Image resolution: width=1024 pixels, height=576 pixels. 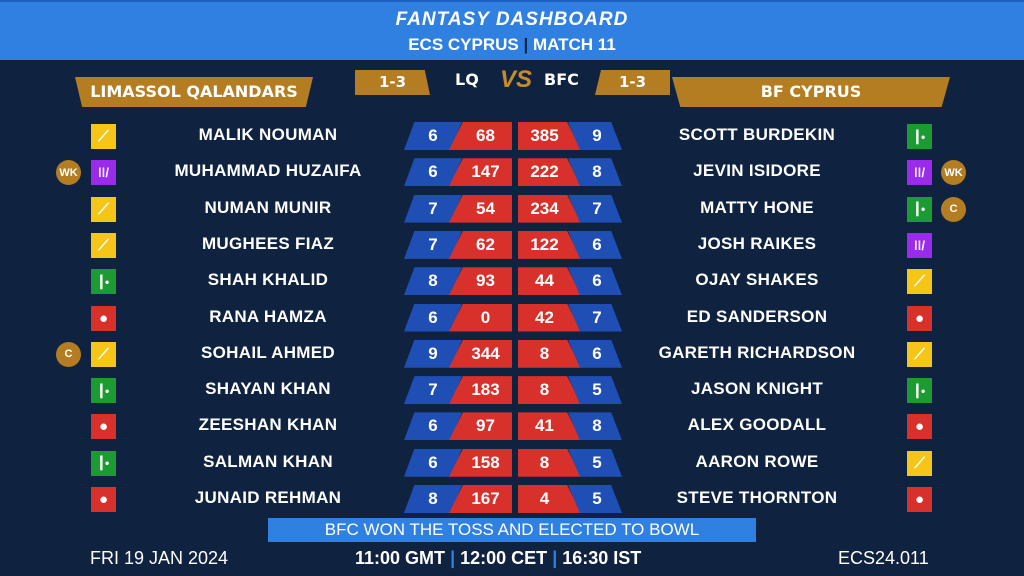 What do you see at coordinates (512, 530) in the screenshot?
I see `toss-banner: BFC WON THE TOSS AND ELECTED TO BOWL` at bounding box center [512, 530].